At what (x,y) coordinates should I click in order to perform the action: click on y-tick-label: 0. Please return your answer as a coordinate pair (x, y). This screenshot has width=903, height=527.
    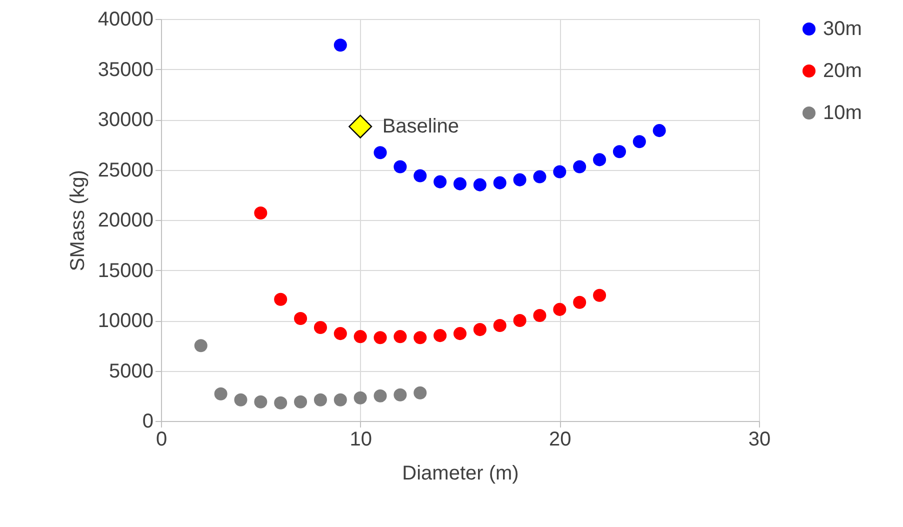
    Looking at the image, I should click on (148, 421).